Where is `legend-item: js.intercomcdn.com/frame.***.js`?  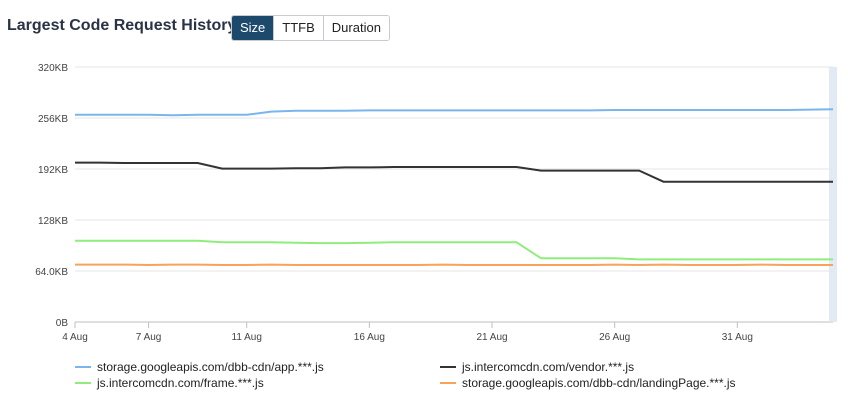 legend-item: js.intercomcdn.com/frame.***.js is located at coordinates (169, 383).